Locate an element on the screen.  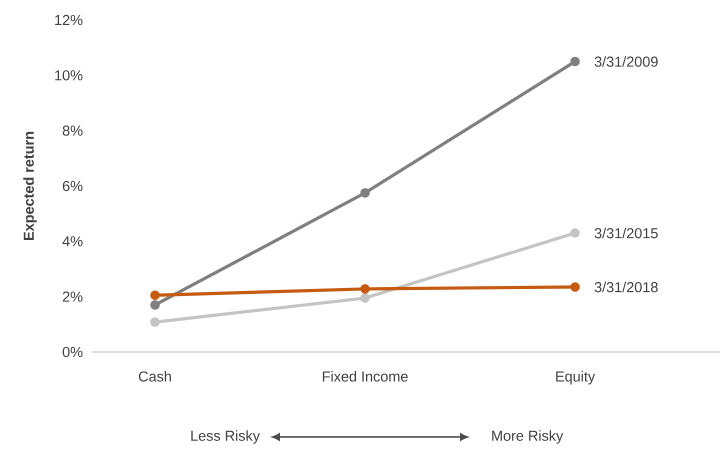
series-label: 3/31/2015 is located at coordinates (626, 233).